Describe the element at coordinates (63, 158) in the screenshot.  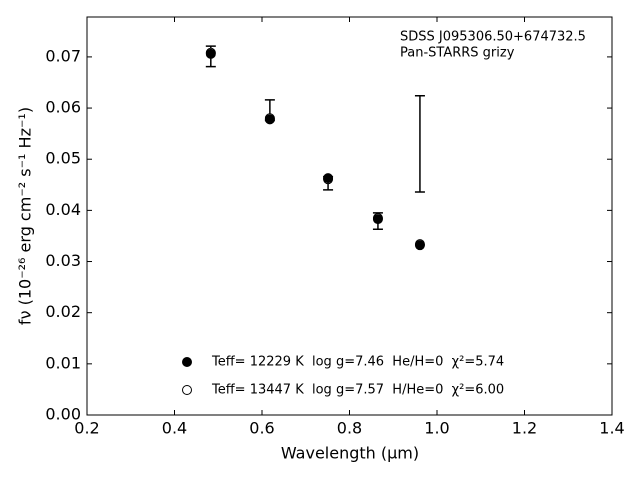
I see `y-tick-label: 0.05` at that location.